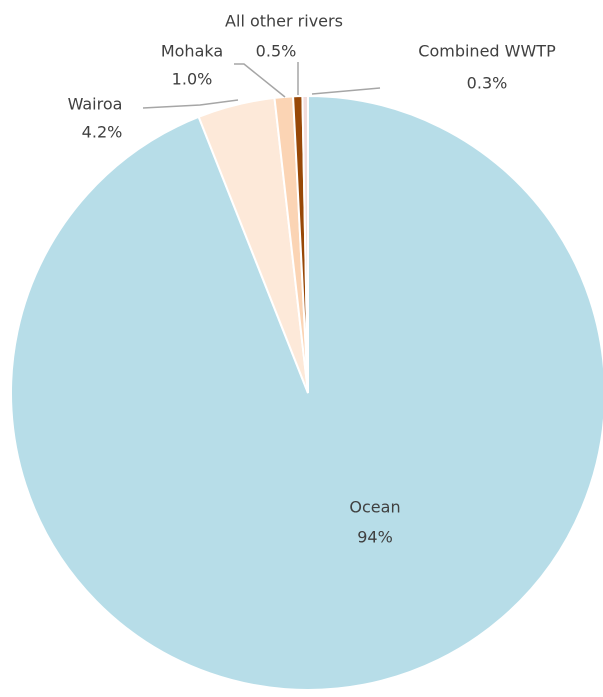 This screenshot has width=603, height=697. What do you see at coordinates (284, 21) in the screenshot?
I see `slice-label: All other rivers` at bounding box center [284, 21].